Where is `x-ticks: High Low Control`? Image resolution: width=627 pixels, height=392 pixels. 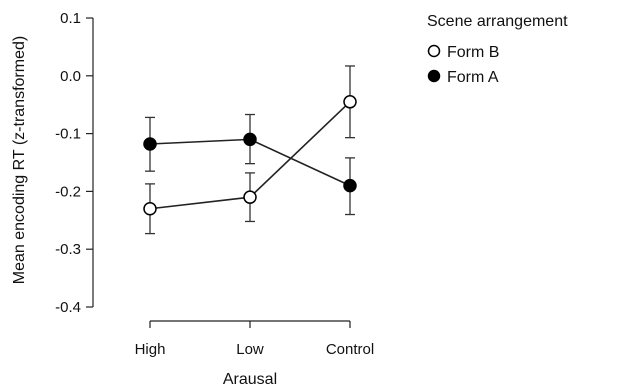 x-ticks: High Low Control is located at coordinates (254, 339).